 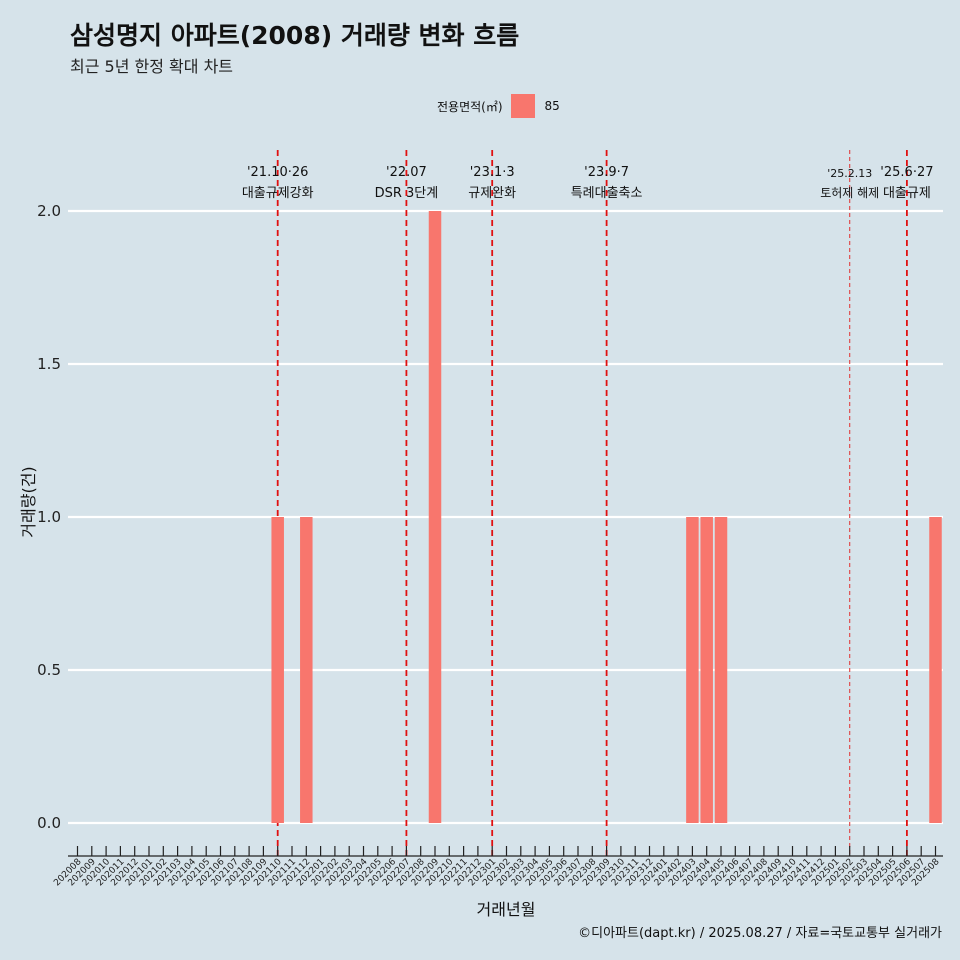 I want to click on legend: 전용면적(㎡) 85, so click(x=498, y=106).